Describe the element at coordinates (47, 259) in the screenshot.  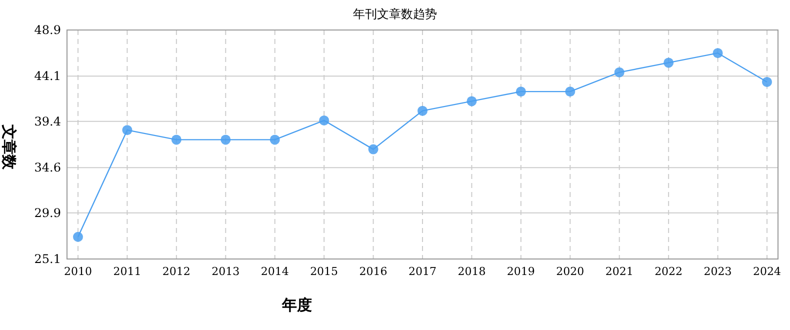
I see `y-tick-label: 25.1` at that location.